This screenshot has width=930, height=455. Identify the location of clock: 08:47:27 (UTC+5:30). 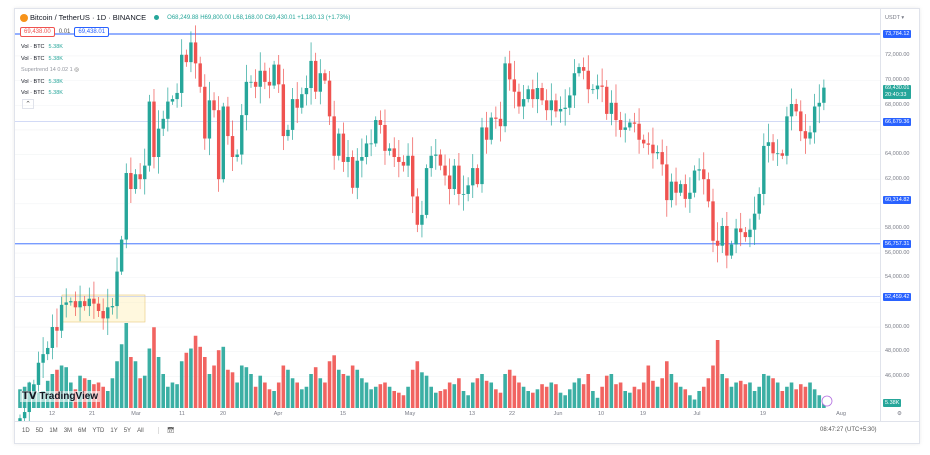
(848, 430).